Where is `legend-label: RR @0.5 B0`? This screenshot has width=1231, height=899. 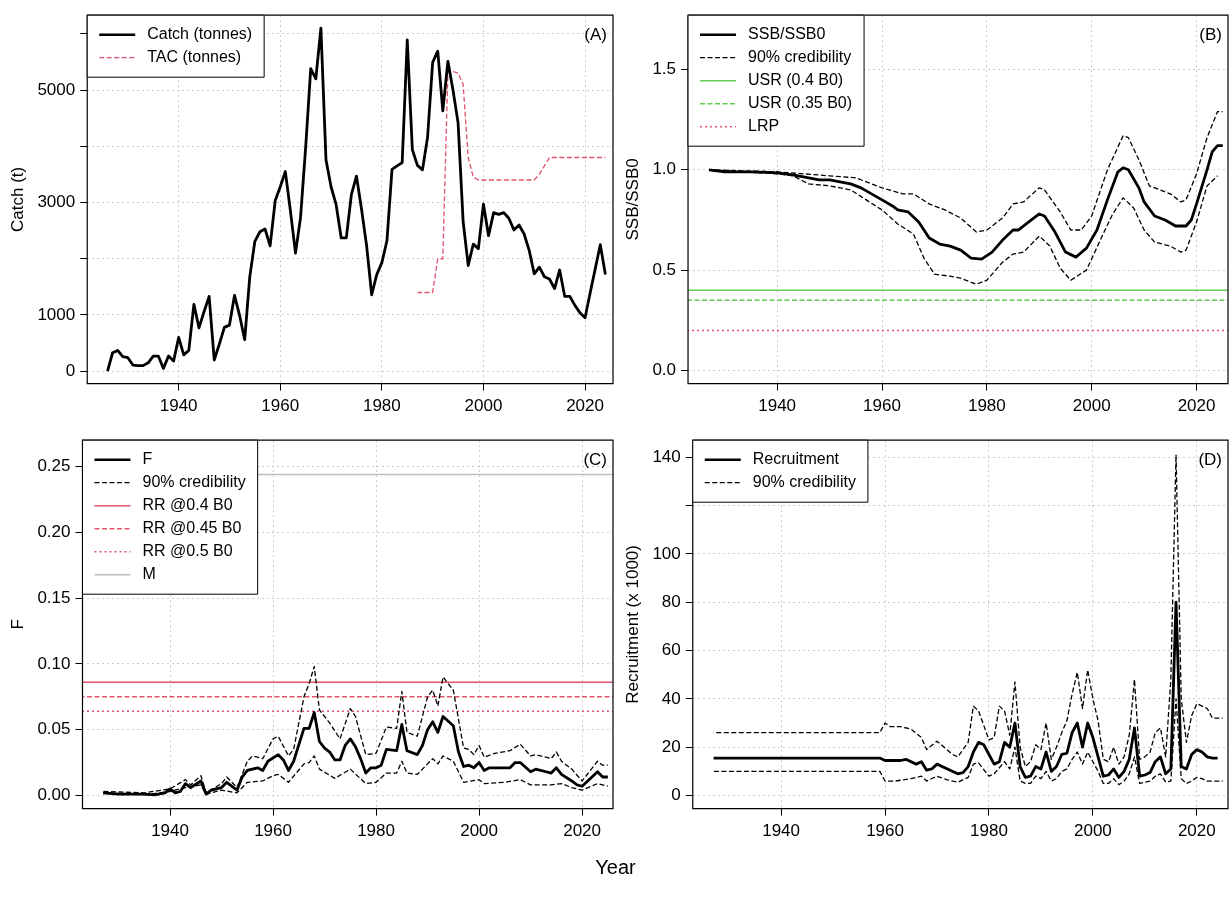 legend-label: RR @0.5 B0 is located at coordinates (187, 551).